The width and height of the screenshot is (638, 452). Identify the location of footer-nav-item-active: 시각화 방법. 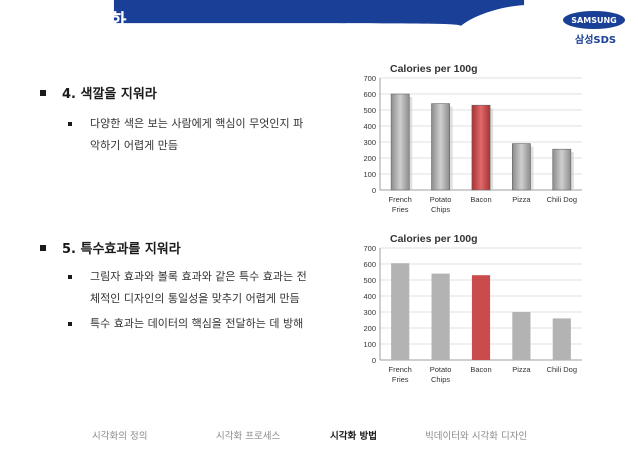
(354, 436).